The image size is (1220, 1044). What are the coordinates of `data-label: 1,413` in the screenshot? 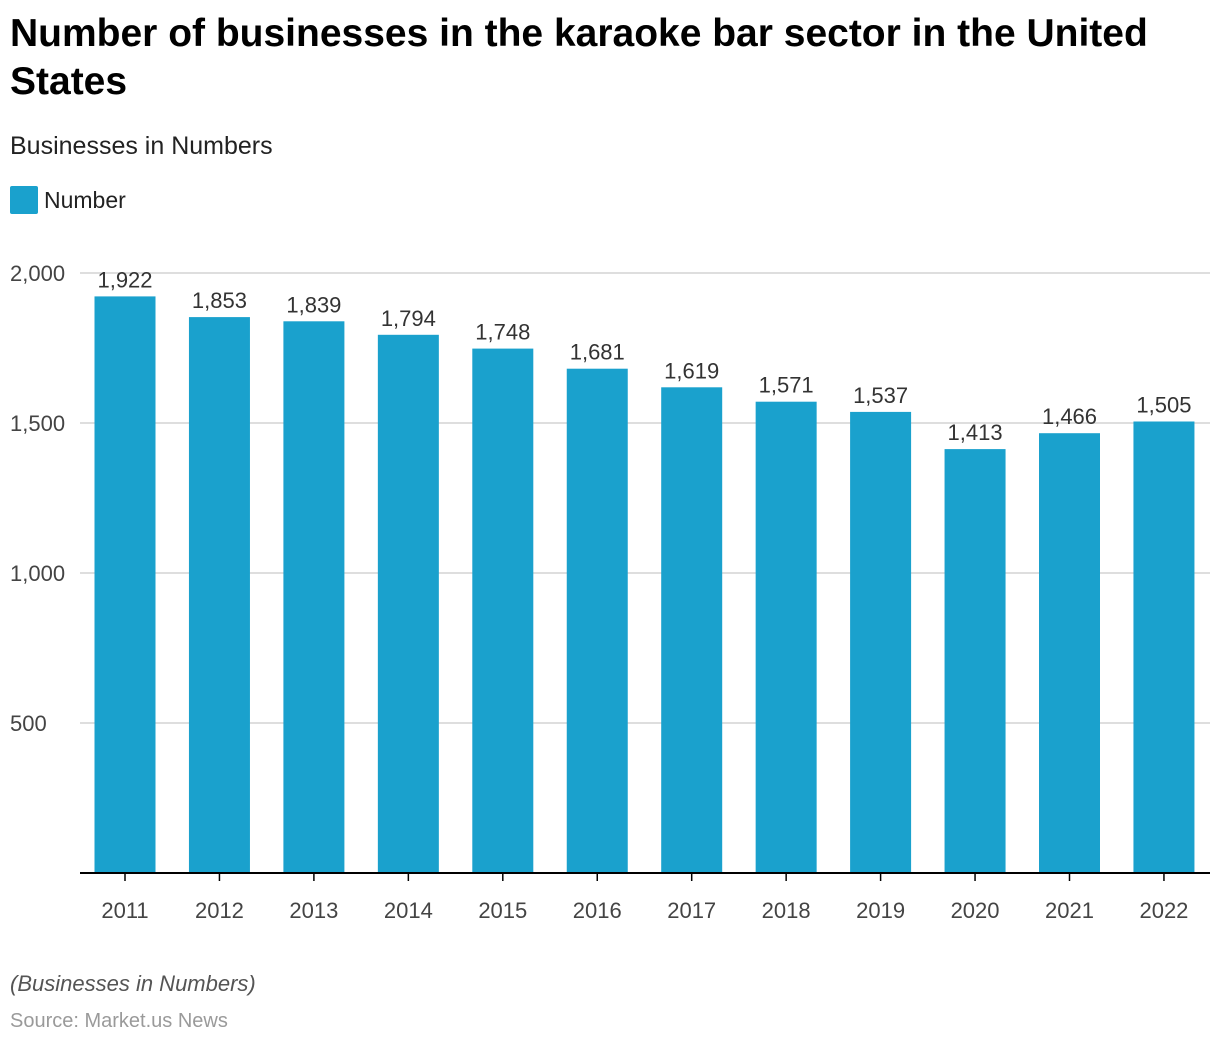 It's located at (975, 432).